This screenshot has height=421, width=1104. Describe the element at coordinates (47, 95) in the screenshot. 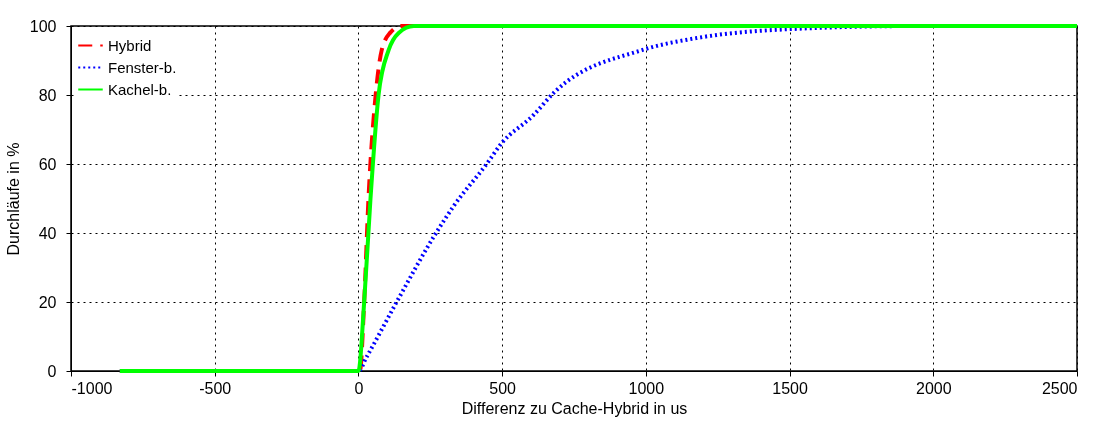

I see `y-tick-label: 80` at that location.